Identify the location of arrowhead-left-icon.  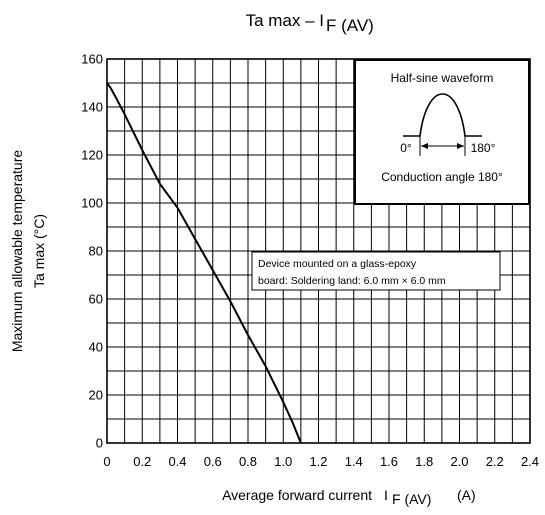
(424, 146).